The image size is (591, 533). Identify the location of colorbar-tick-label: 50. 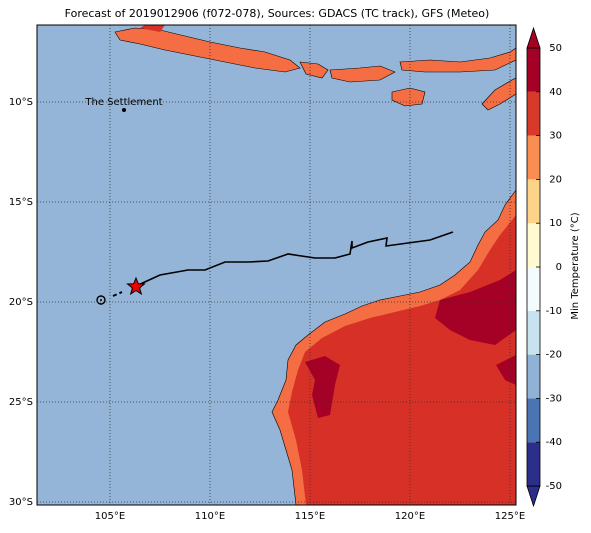
(555, 48).